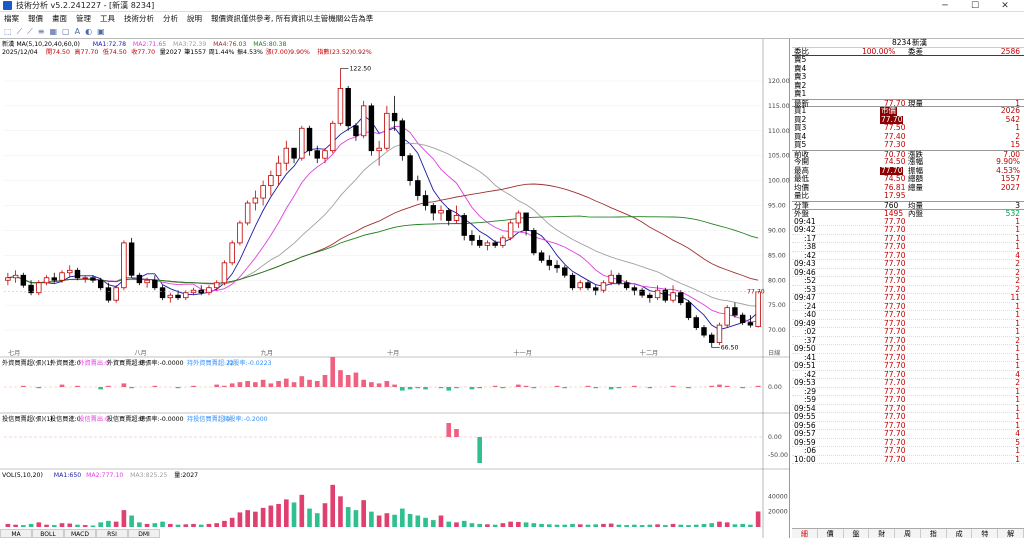 Image resolution: width=1024 pixels, height=540 pixels. I want to click on price-tick: 105.00, so click(779, 156).